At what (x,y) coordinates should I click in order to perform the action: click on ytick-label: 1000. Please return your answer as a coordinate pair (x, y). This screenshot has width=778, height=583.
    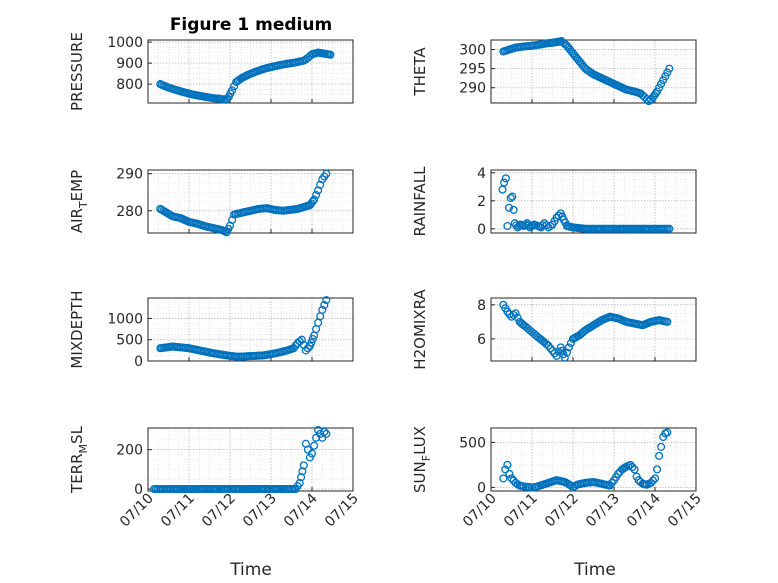
    Looking at the image, I should click on (125, 319).